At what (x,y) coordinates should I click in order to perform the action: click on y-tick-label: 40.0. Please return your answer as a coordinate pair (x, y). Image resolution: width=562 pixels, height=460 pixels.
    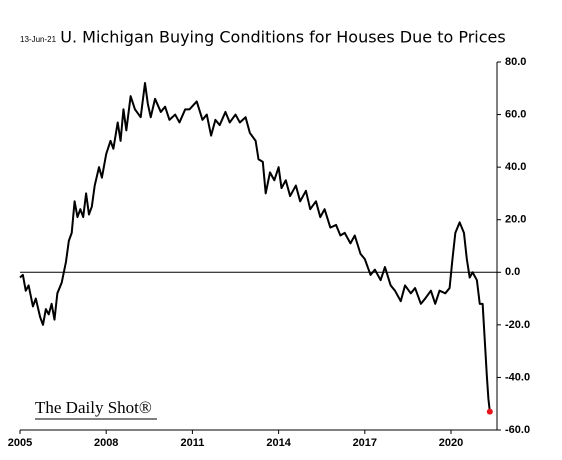
    Looking at the image, I should click on (515, 167).